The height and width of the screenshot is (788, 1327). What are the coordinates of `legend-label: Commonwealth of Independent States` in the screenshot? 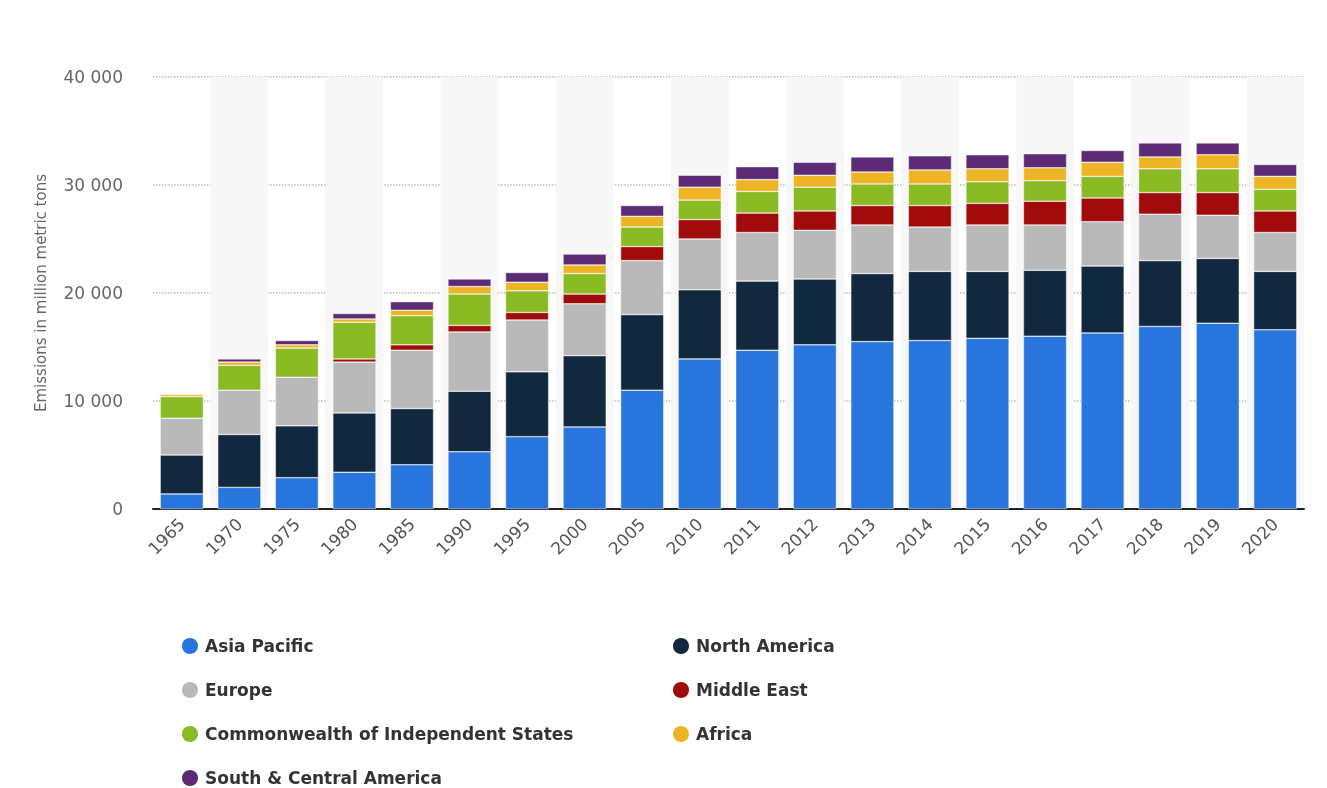 It's located at (389, 734).